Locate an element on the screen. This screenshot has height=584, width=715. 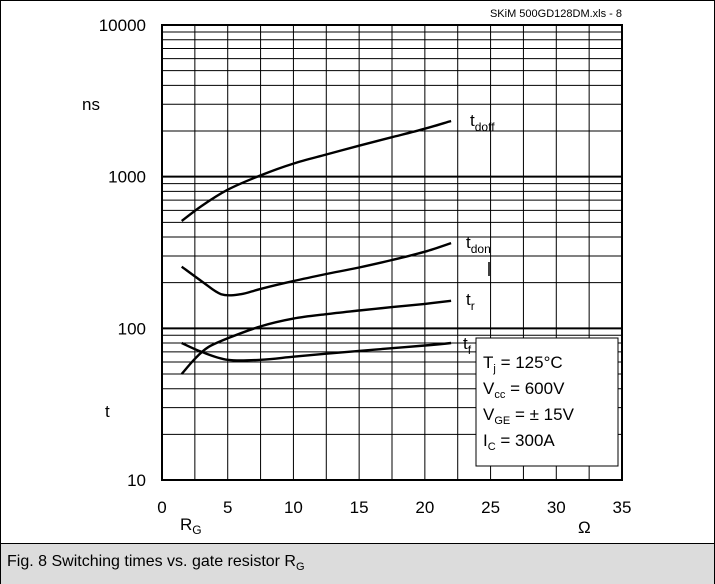
series-labels: tdoff tdon tr tf is located at coordinates (479, 234).